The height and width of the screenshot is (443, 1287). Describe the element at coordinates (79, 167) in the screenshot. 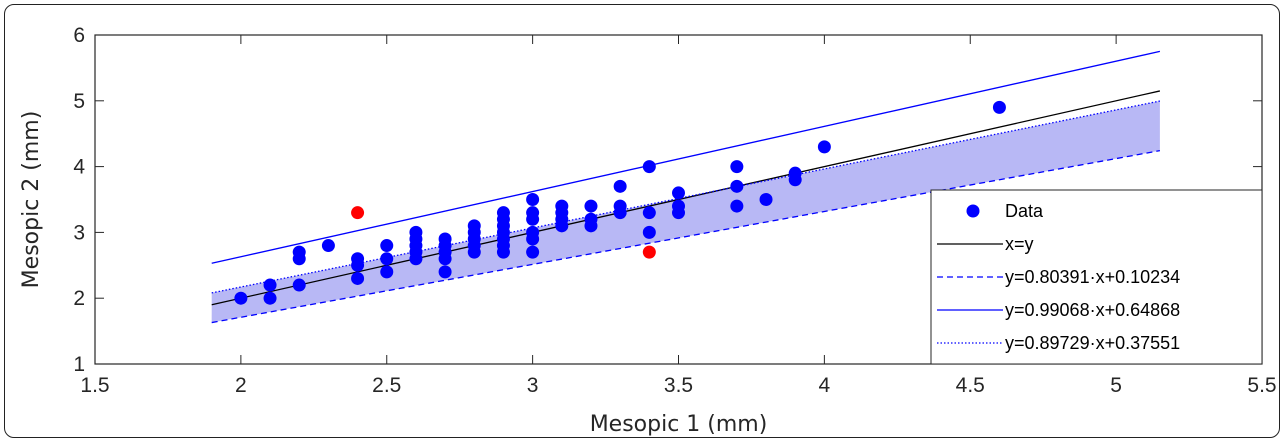

I see `y-tick-label-3: 4` at that location.